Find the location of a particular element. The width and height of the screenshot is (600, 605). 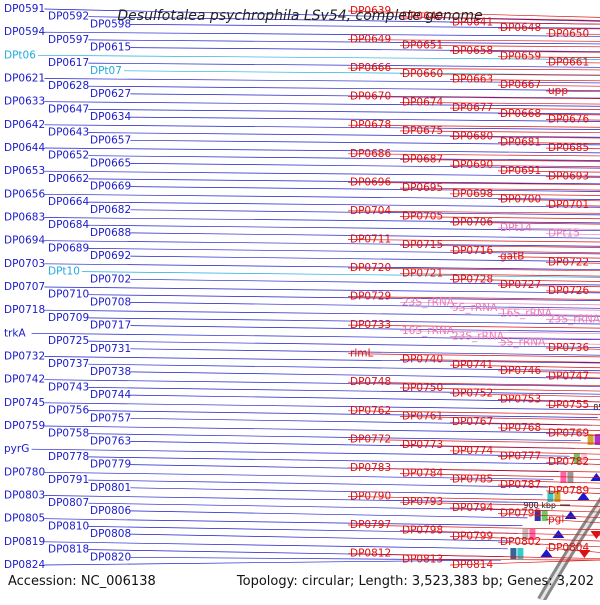

strand-arrow-minus is located at coordinates (595, 477).